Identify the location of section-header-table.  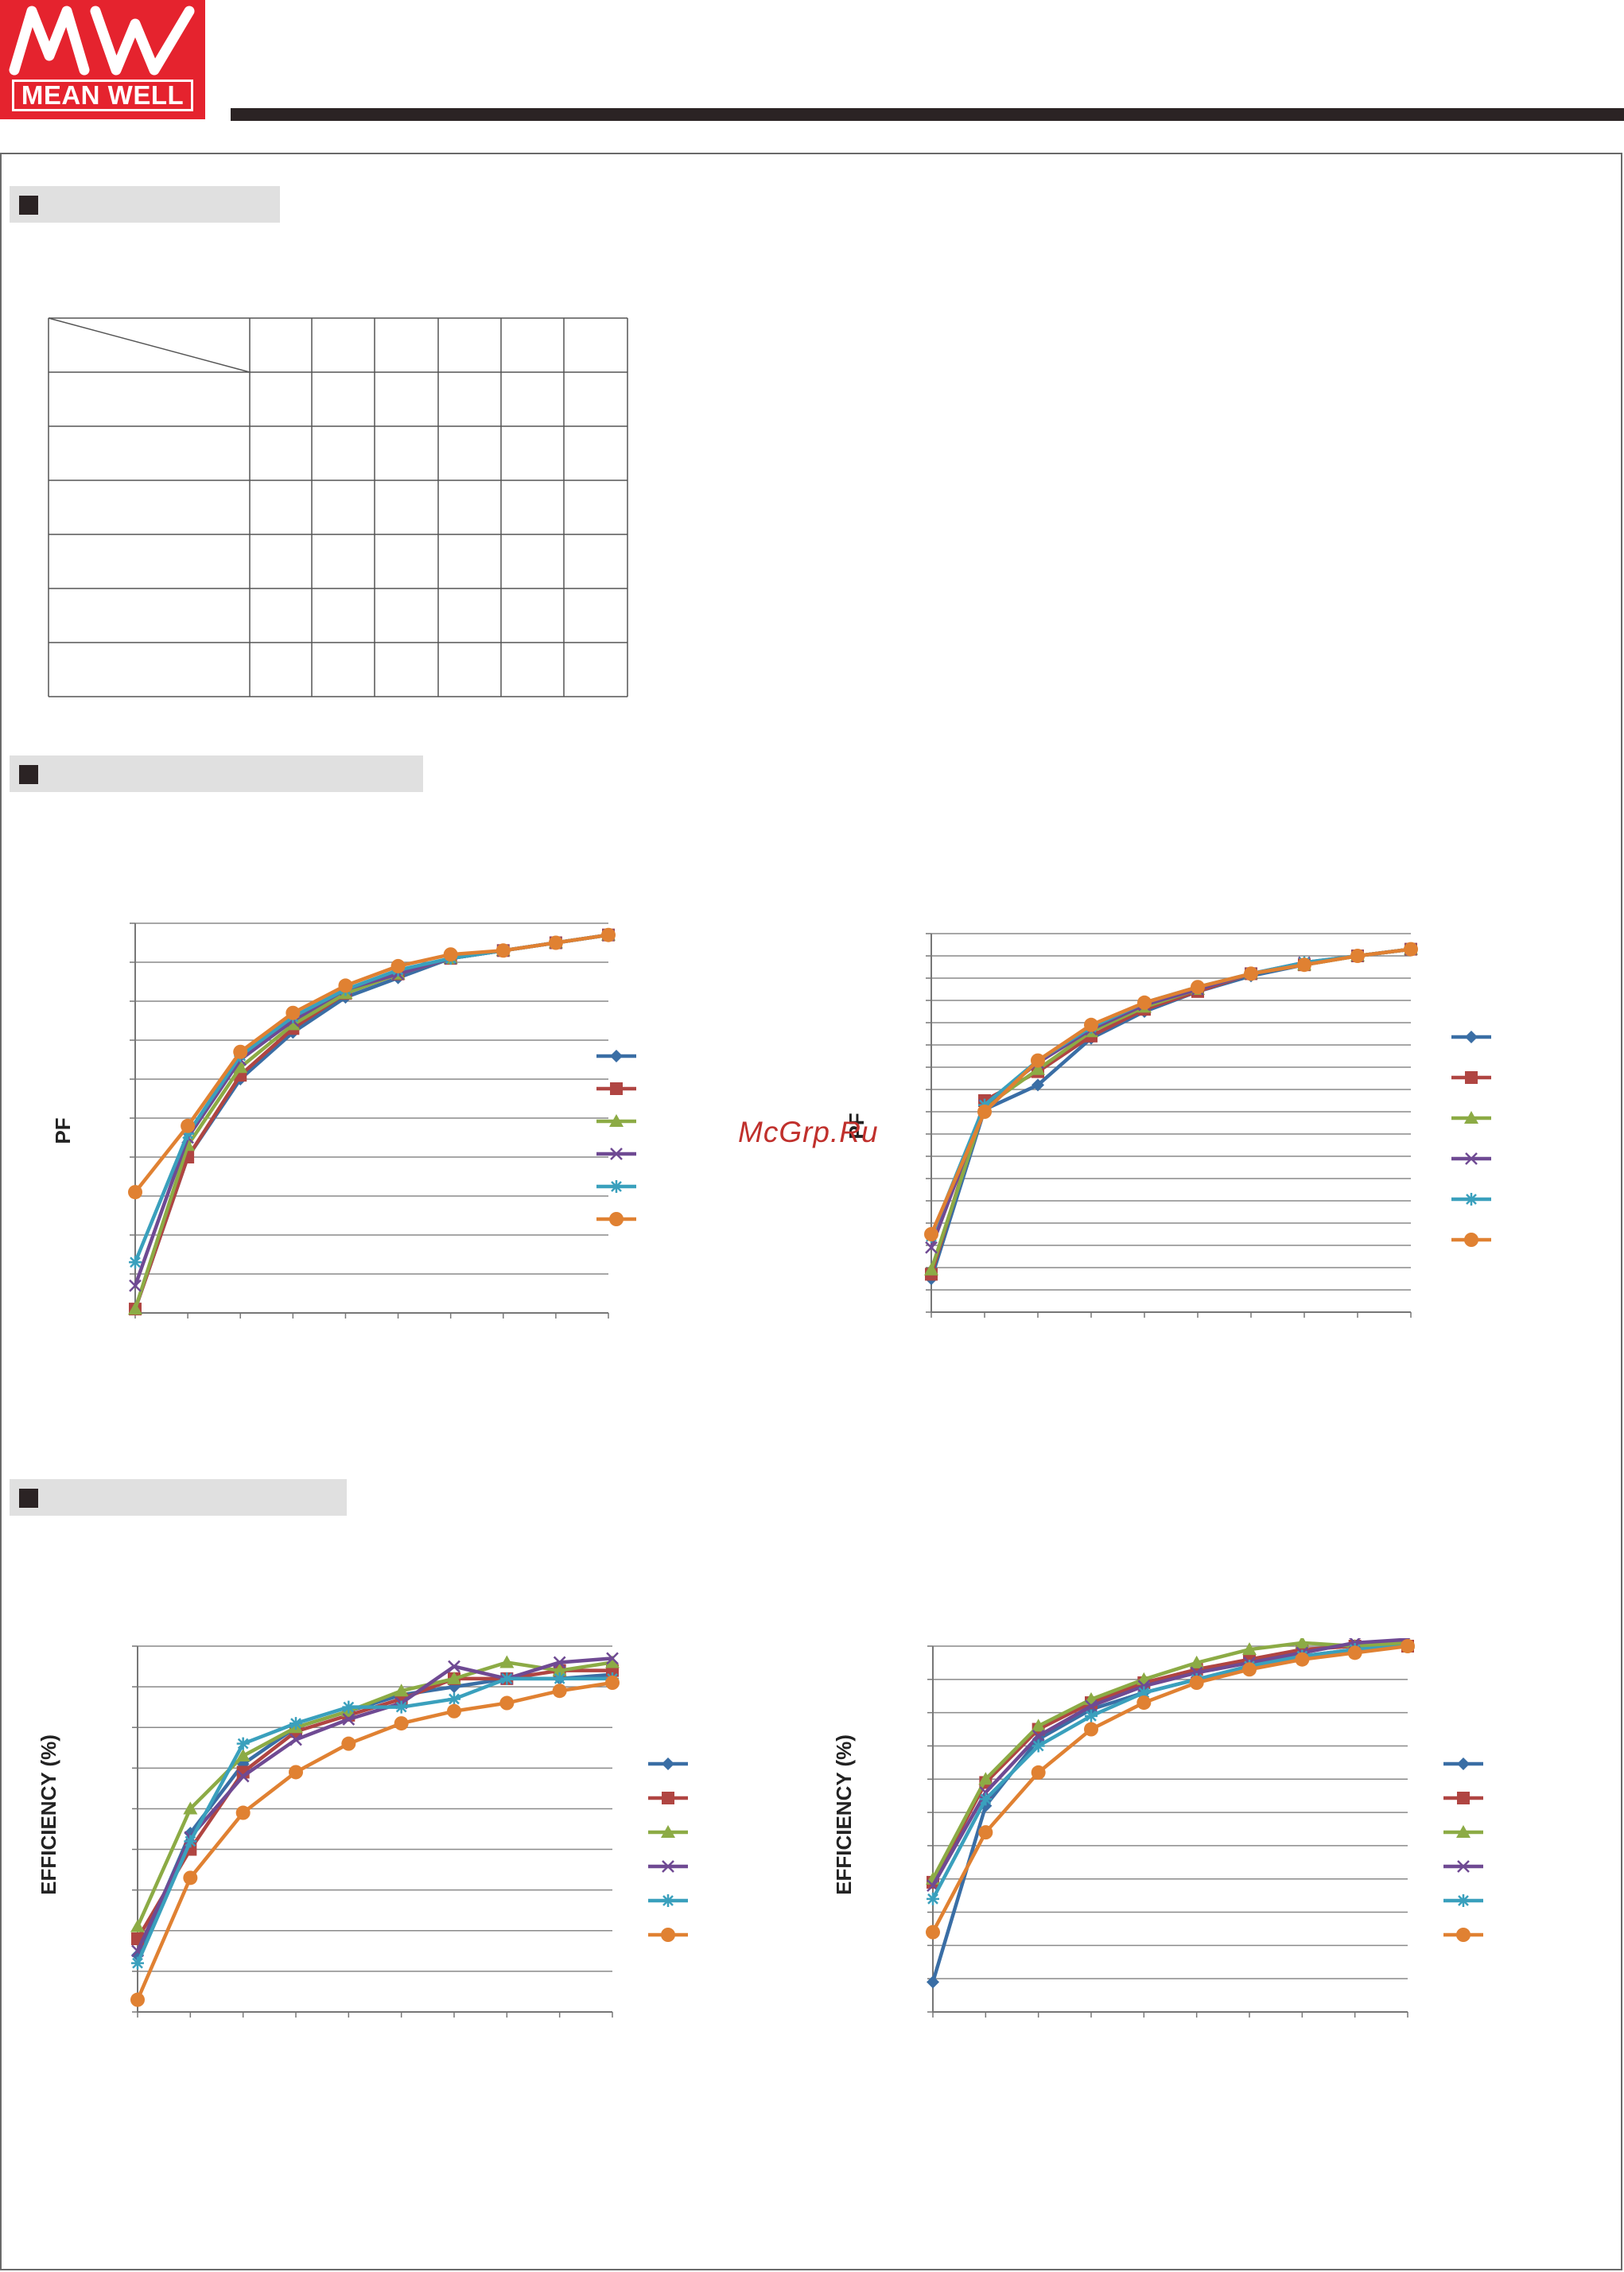
(145, 205).